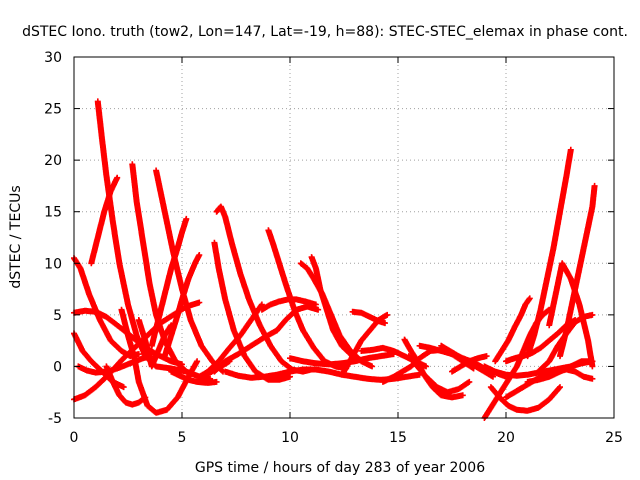 The height and width of the screenshot is (480, 640). I want to click on x-tick-label: 20, so click(506, 438).